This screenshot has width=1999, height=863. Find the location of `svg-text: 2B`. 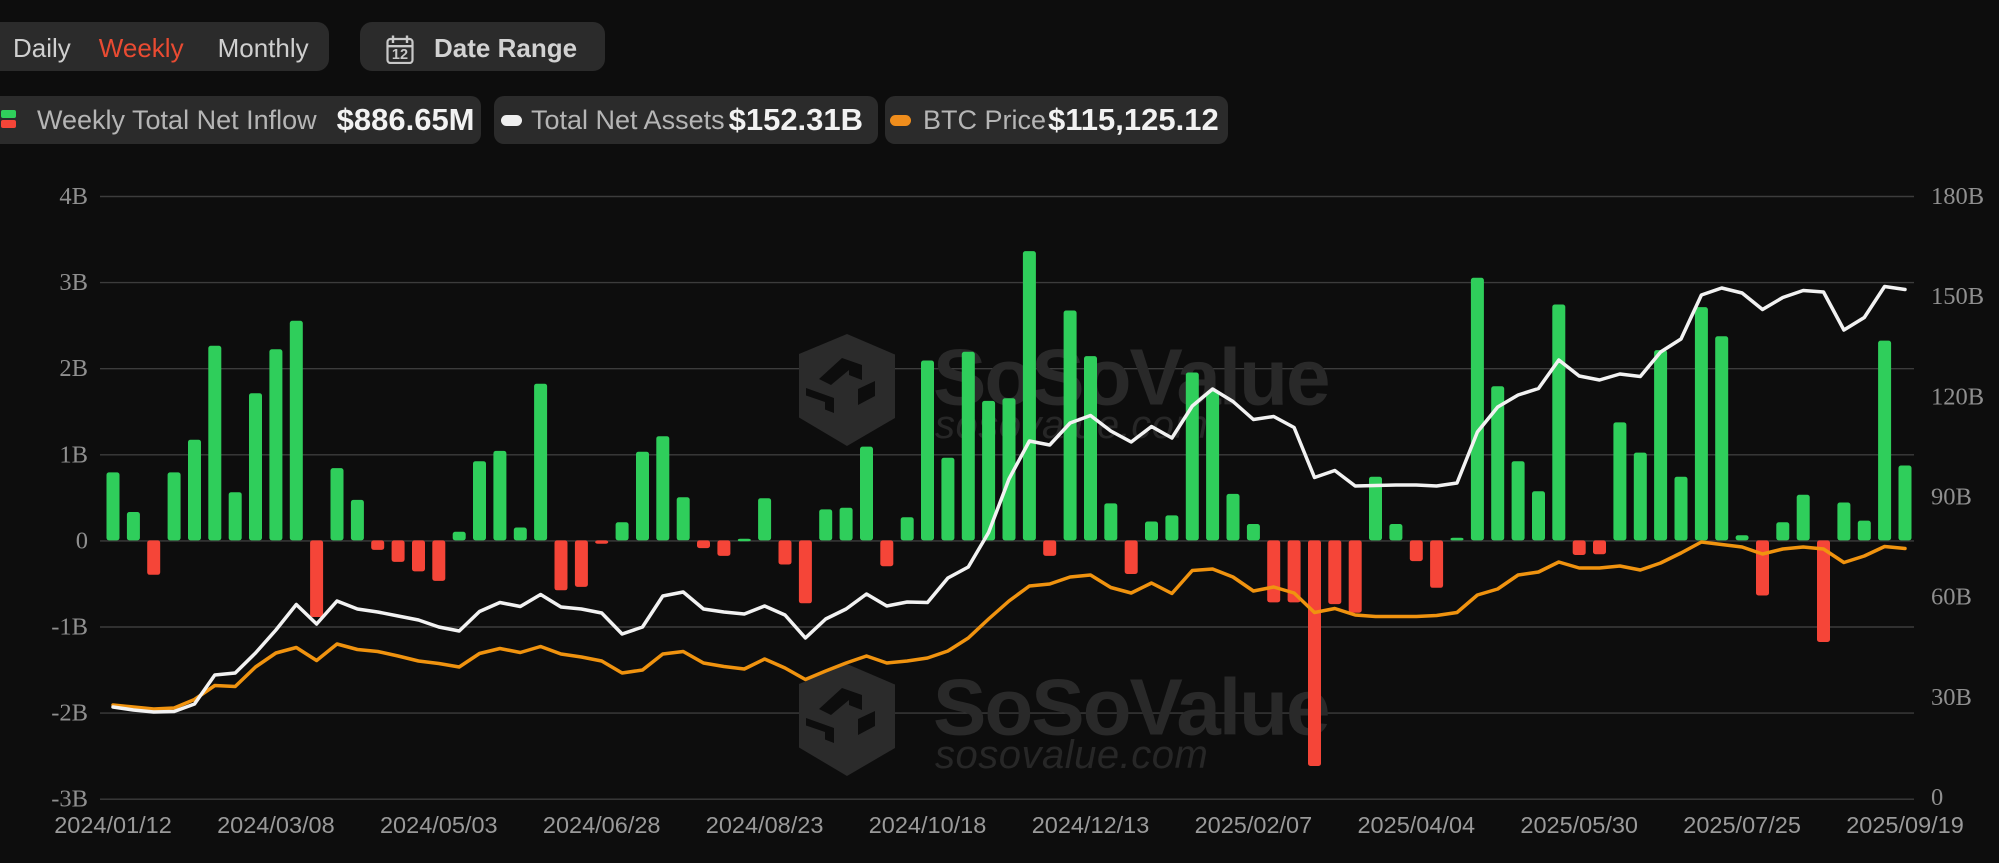

svg-text: 2B is located at coordinates (73, 368).